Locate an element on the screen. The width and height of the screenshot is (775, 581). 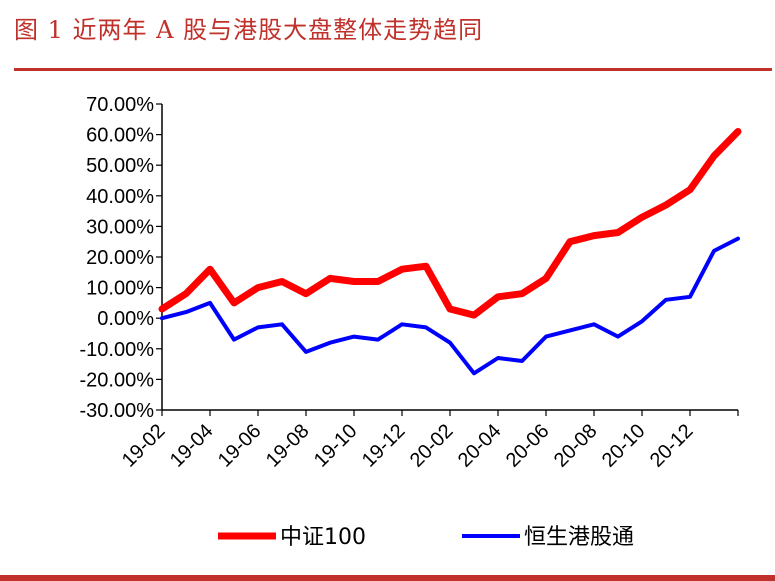
y-tick-label: -30.00% is located at coordinates (117, 411).